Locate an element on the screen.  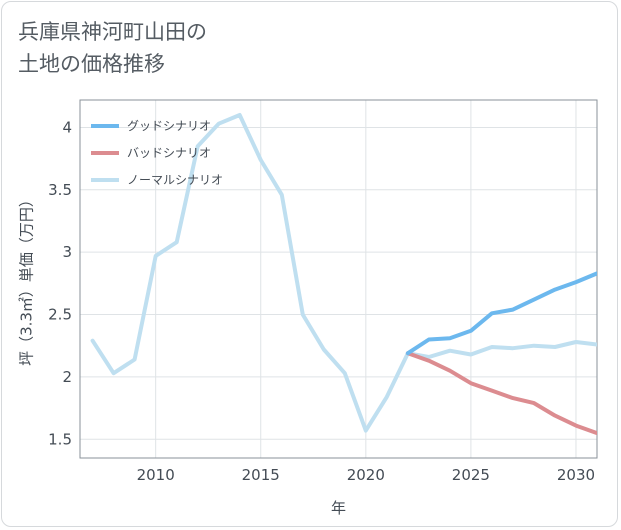
x-tick-label: 2025 is located at coordinates (471, 475).